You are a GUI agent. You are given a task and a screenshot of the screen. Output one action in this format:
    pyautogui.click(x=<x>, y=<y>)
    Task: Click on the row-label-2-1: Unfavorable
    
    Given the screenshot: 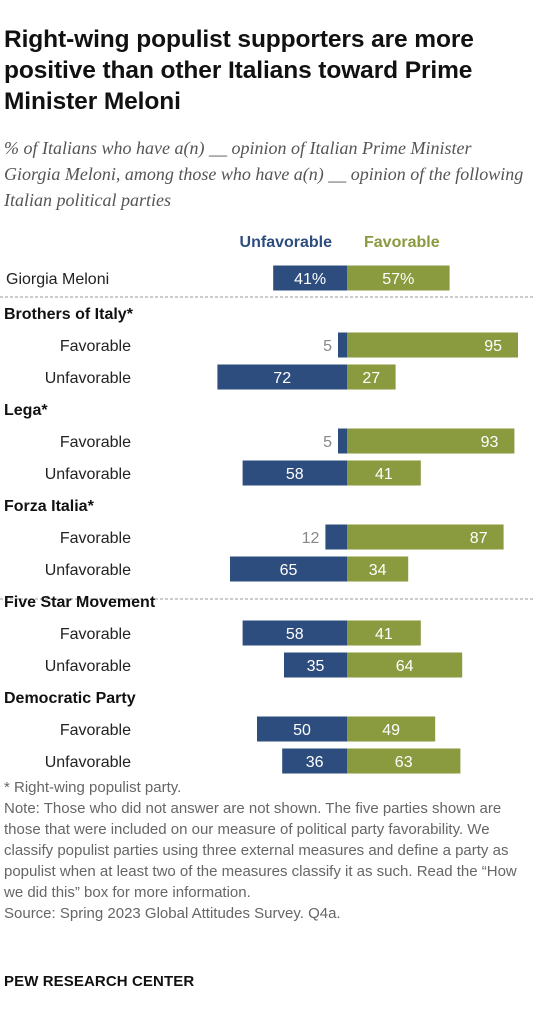 What is the action you would take?
    pyautogui.click(x=88, y=570)
    